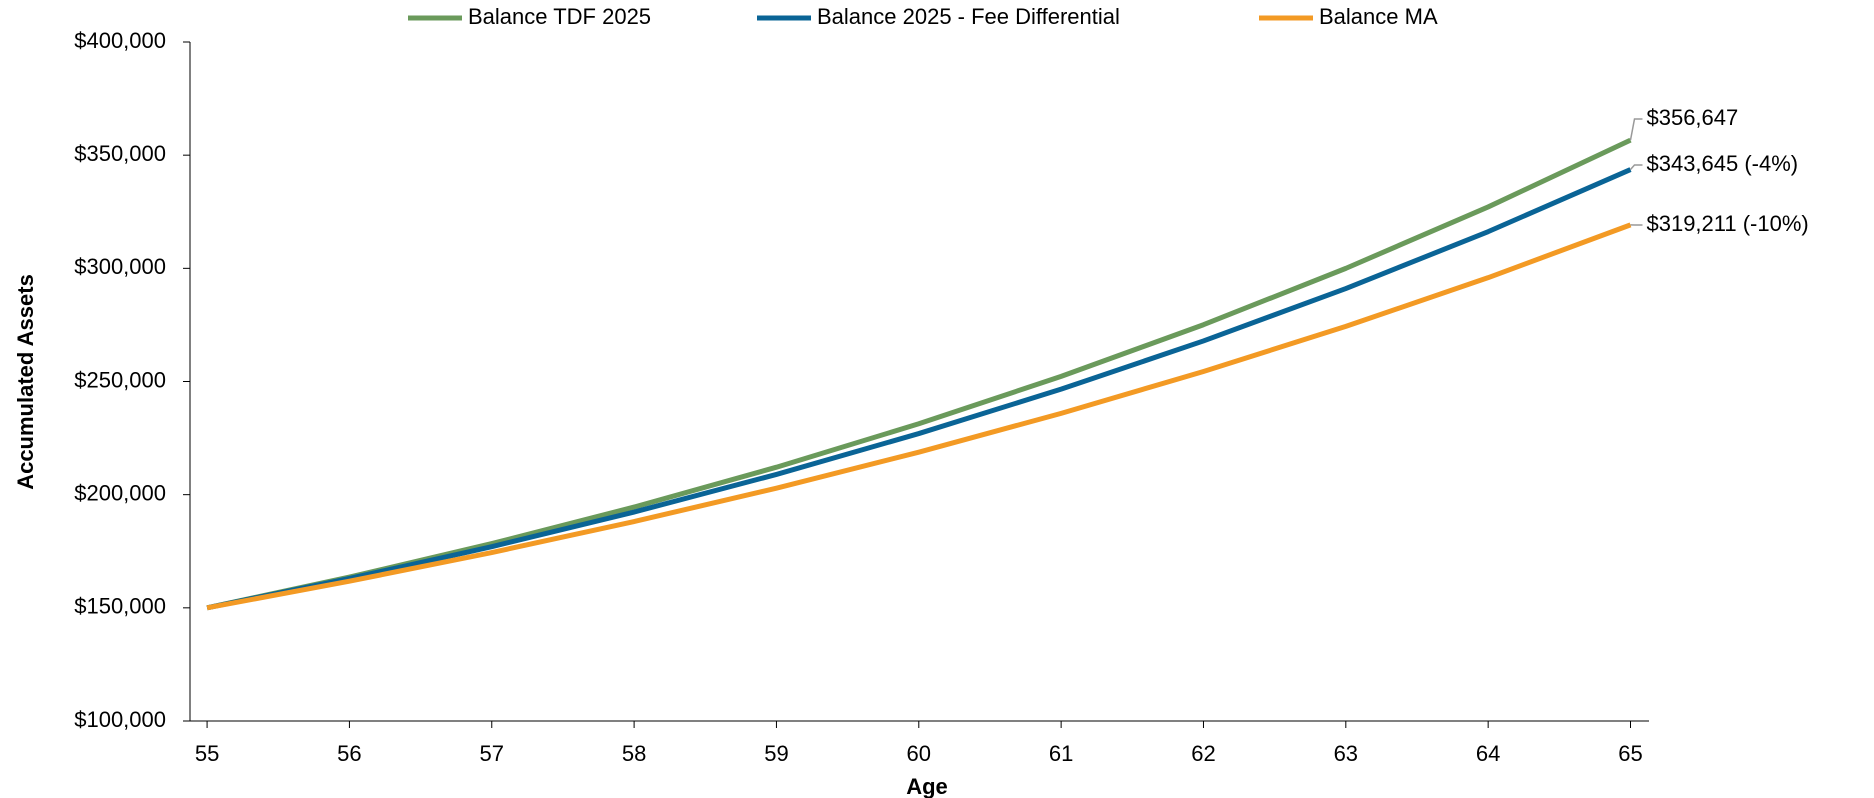  What do you see at coordinates (492, 753) in the screenshot?
I see `x-tick-label: 57` at bounding box center [492, 753].